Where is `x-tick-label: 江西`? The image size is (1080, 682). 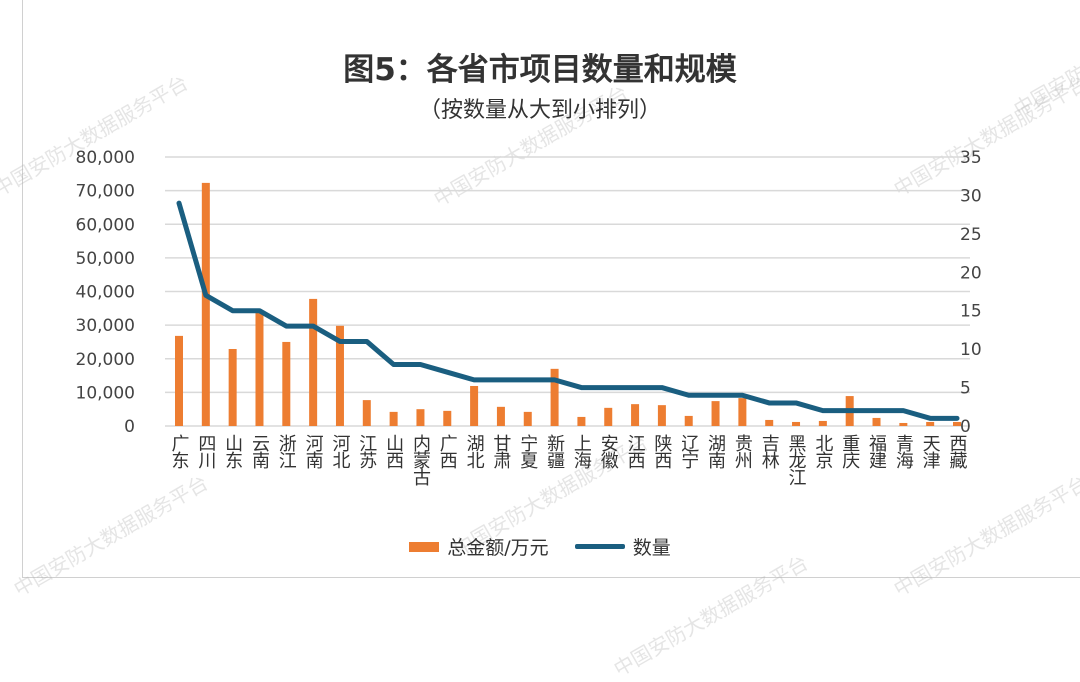 x-tick-label: 江西 is located at coordinates (635, 451).